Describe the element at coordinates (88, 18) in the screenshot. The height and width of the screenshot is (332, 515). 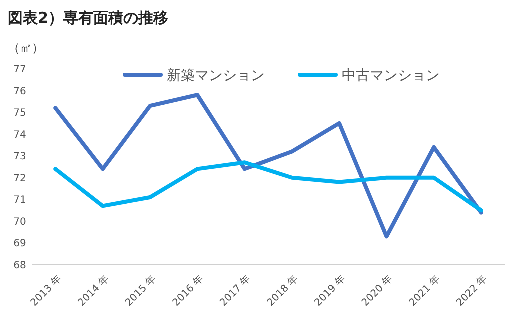
I see `chart-title: 図表2）専有面積の推移` at that location.